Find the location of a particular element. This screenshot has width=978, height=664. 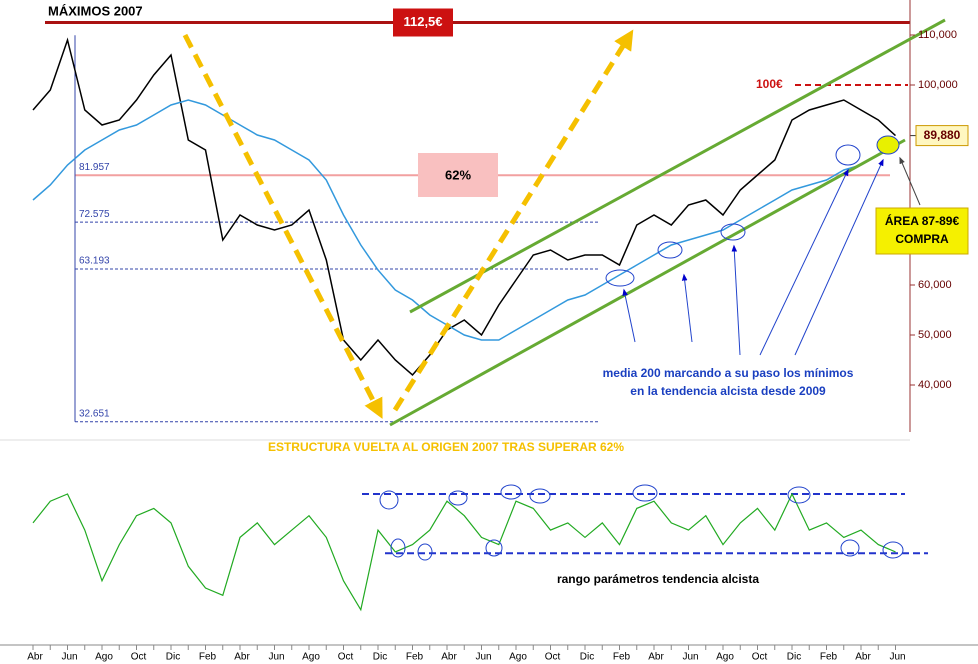

resistance-label: 100€ is located at coordinates (769, 84).